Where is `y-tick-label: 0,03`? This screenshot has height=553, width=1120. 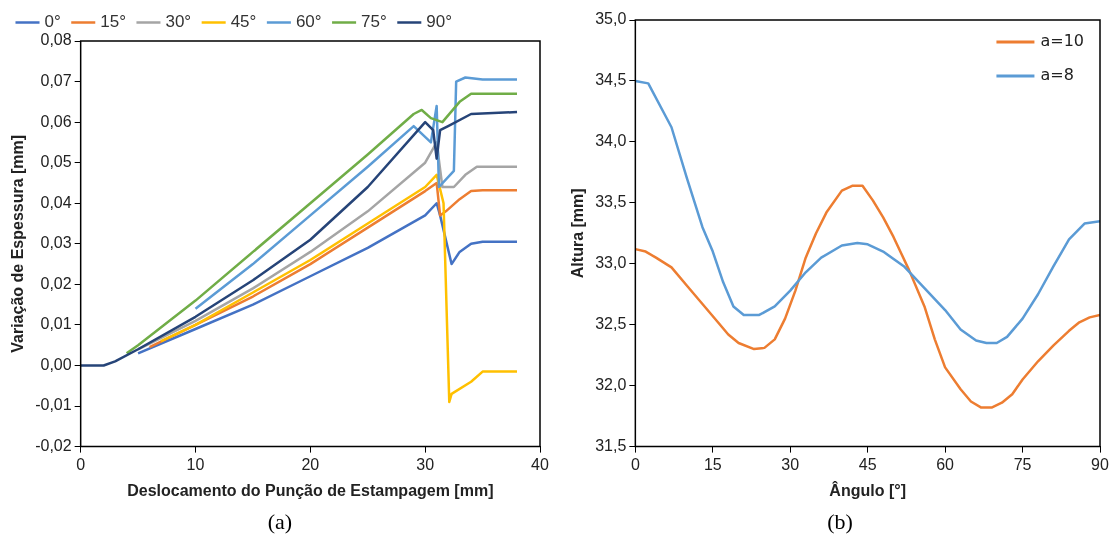 y-tick-label: 0,03 is located at coordinates (56, 243).